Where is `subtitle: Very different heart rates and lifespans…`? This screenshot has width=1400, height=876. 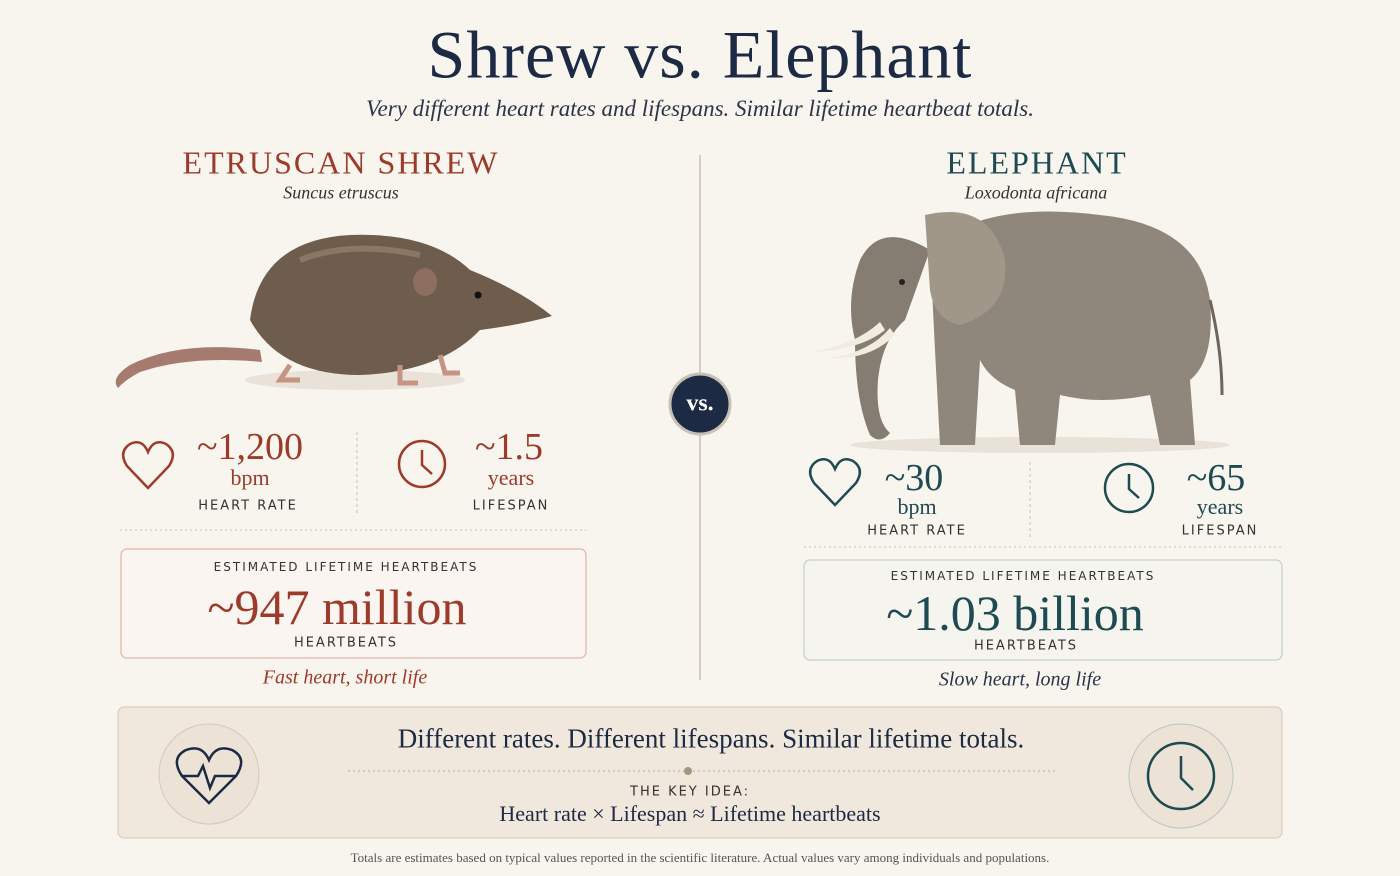 subtitle: Very different heart rates and lifespans… is located at coordinates (700, 108).